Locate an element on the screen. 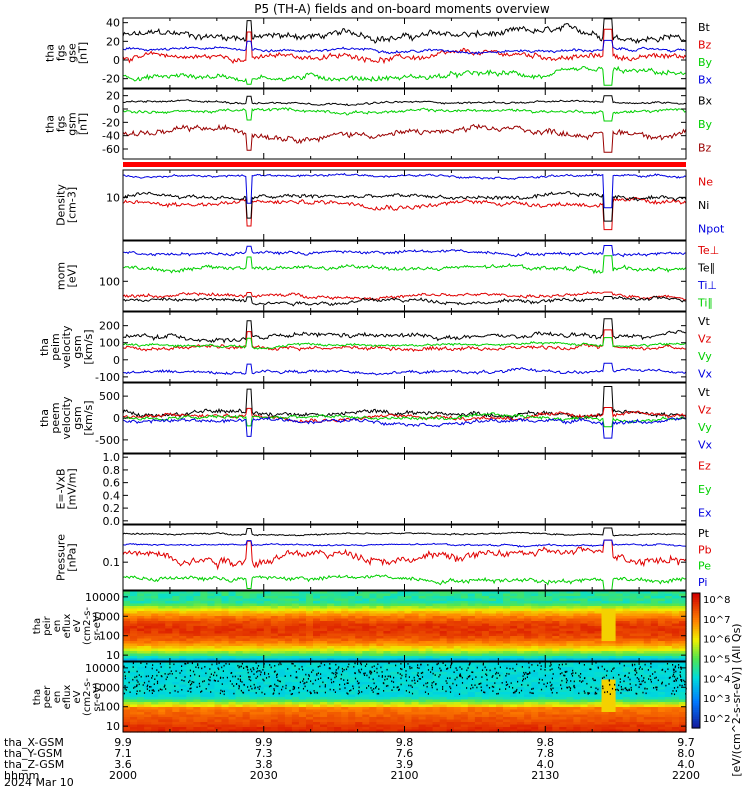 The image size is (750, 800). y-label-line: eflux is located at coordinates (67, 626).